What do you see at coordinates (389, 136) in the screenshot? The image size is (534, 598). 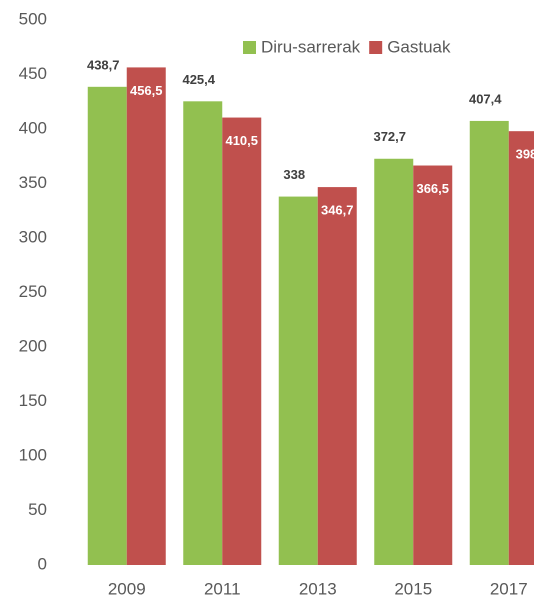 I see `value-label: 372,7` at bounding box center [389, 136].